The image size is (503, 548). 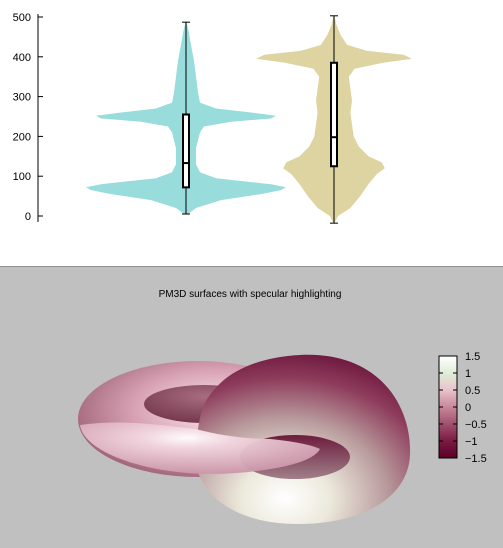 I want to click on colorbar-tick-label: 1.5, so click(x=472, y=357).